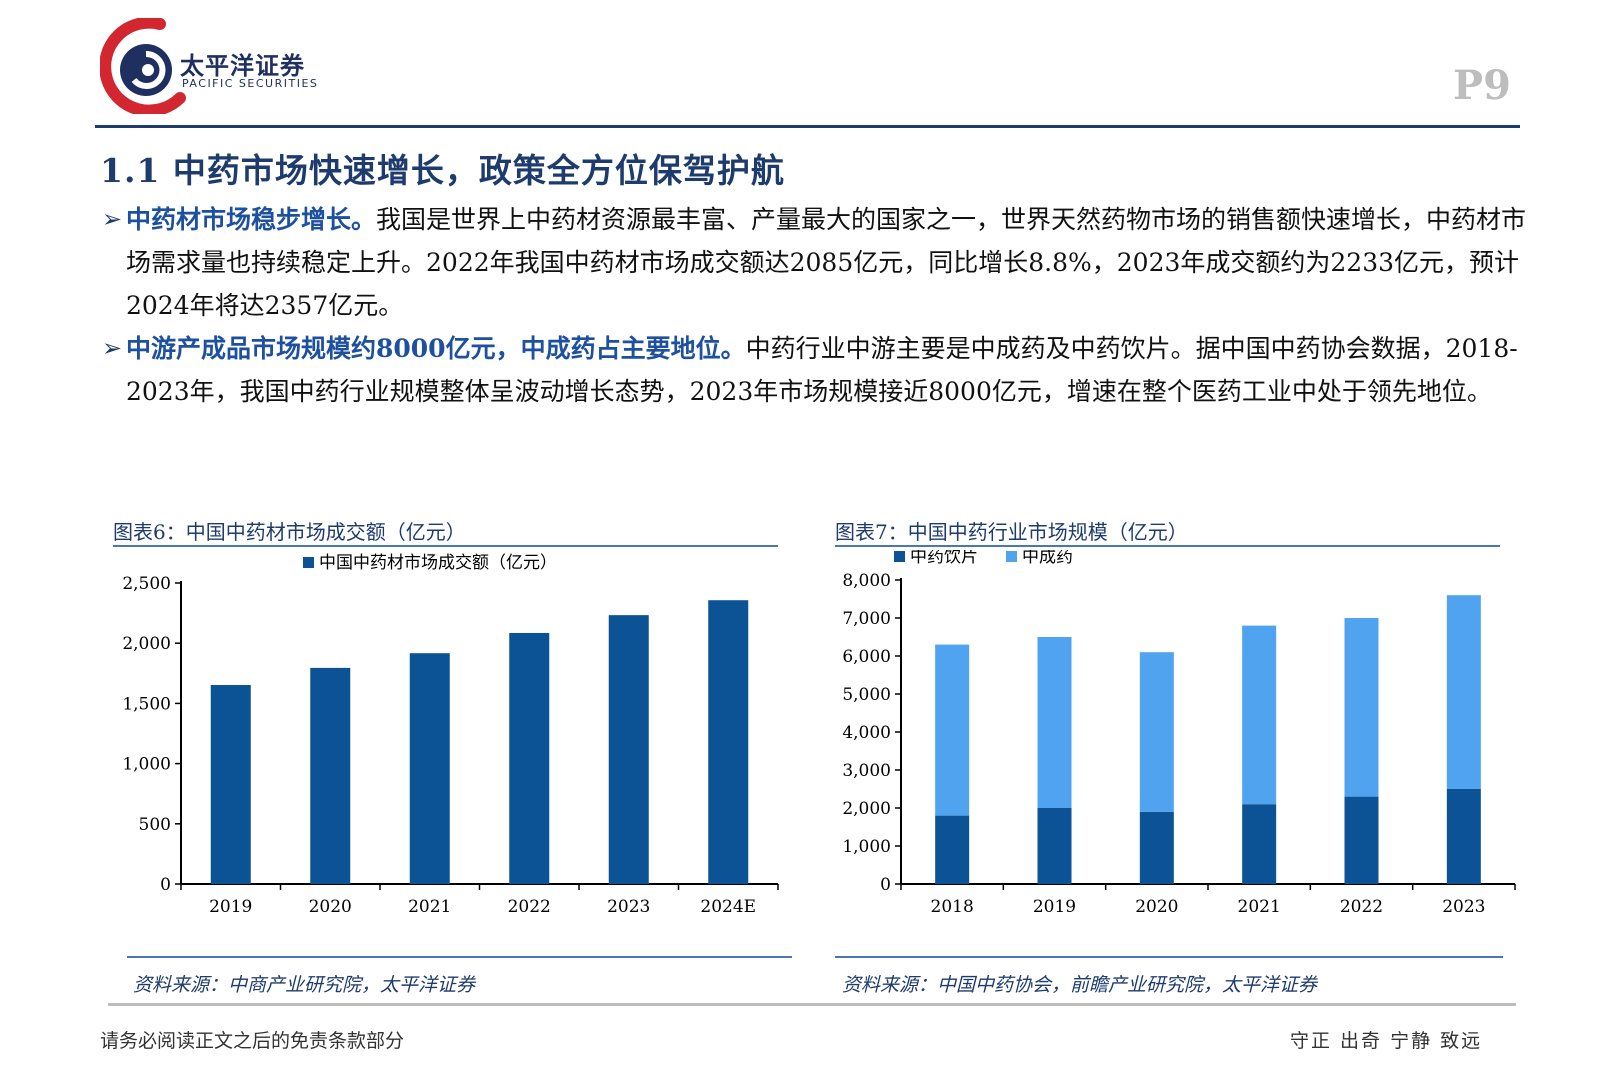  Describe the element at coordinates (442, 170) in the screenshot. I see `section-title: 1.1 中药市场快速增长，政策全方位保驾护航` at that location.